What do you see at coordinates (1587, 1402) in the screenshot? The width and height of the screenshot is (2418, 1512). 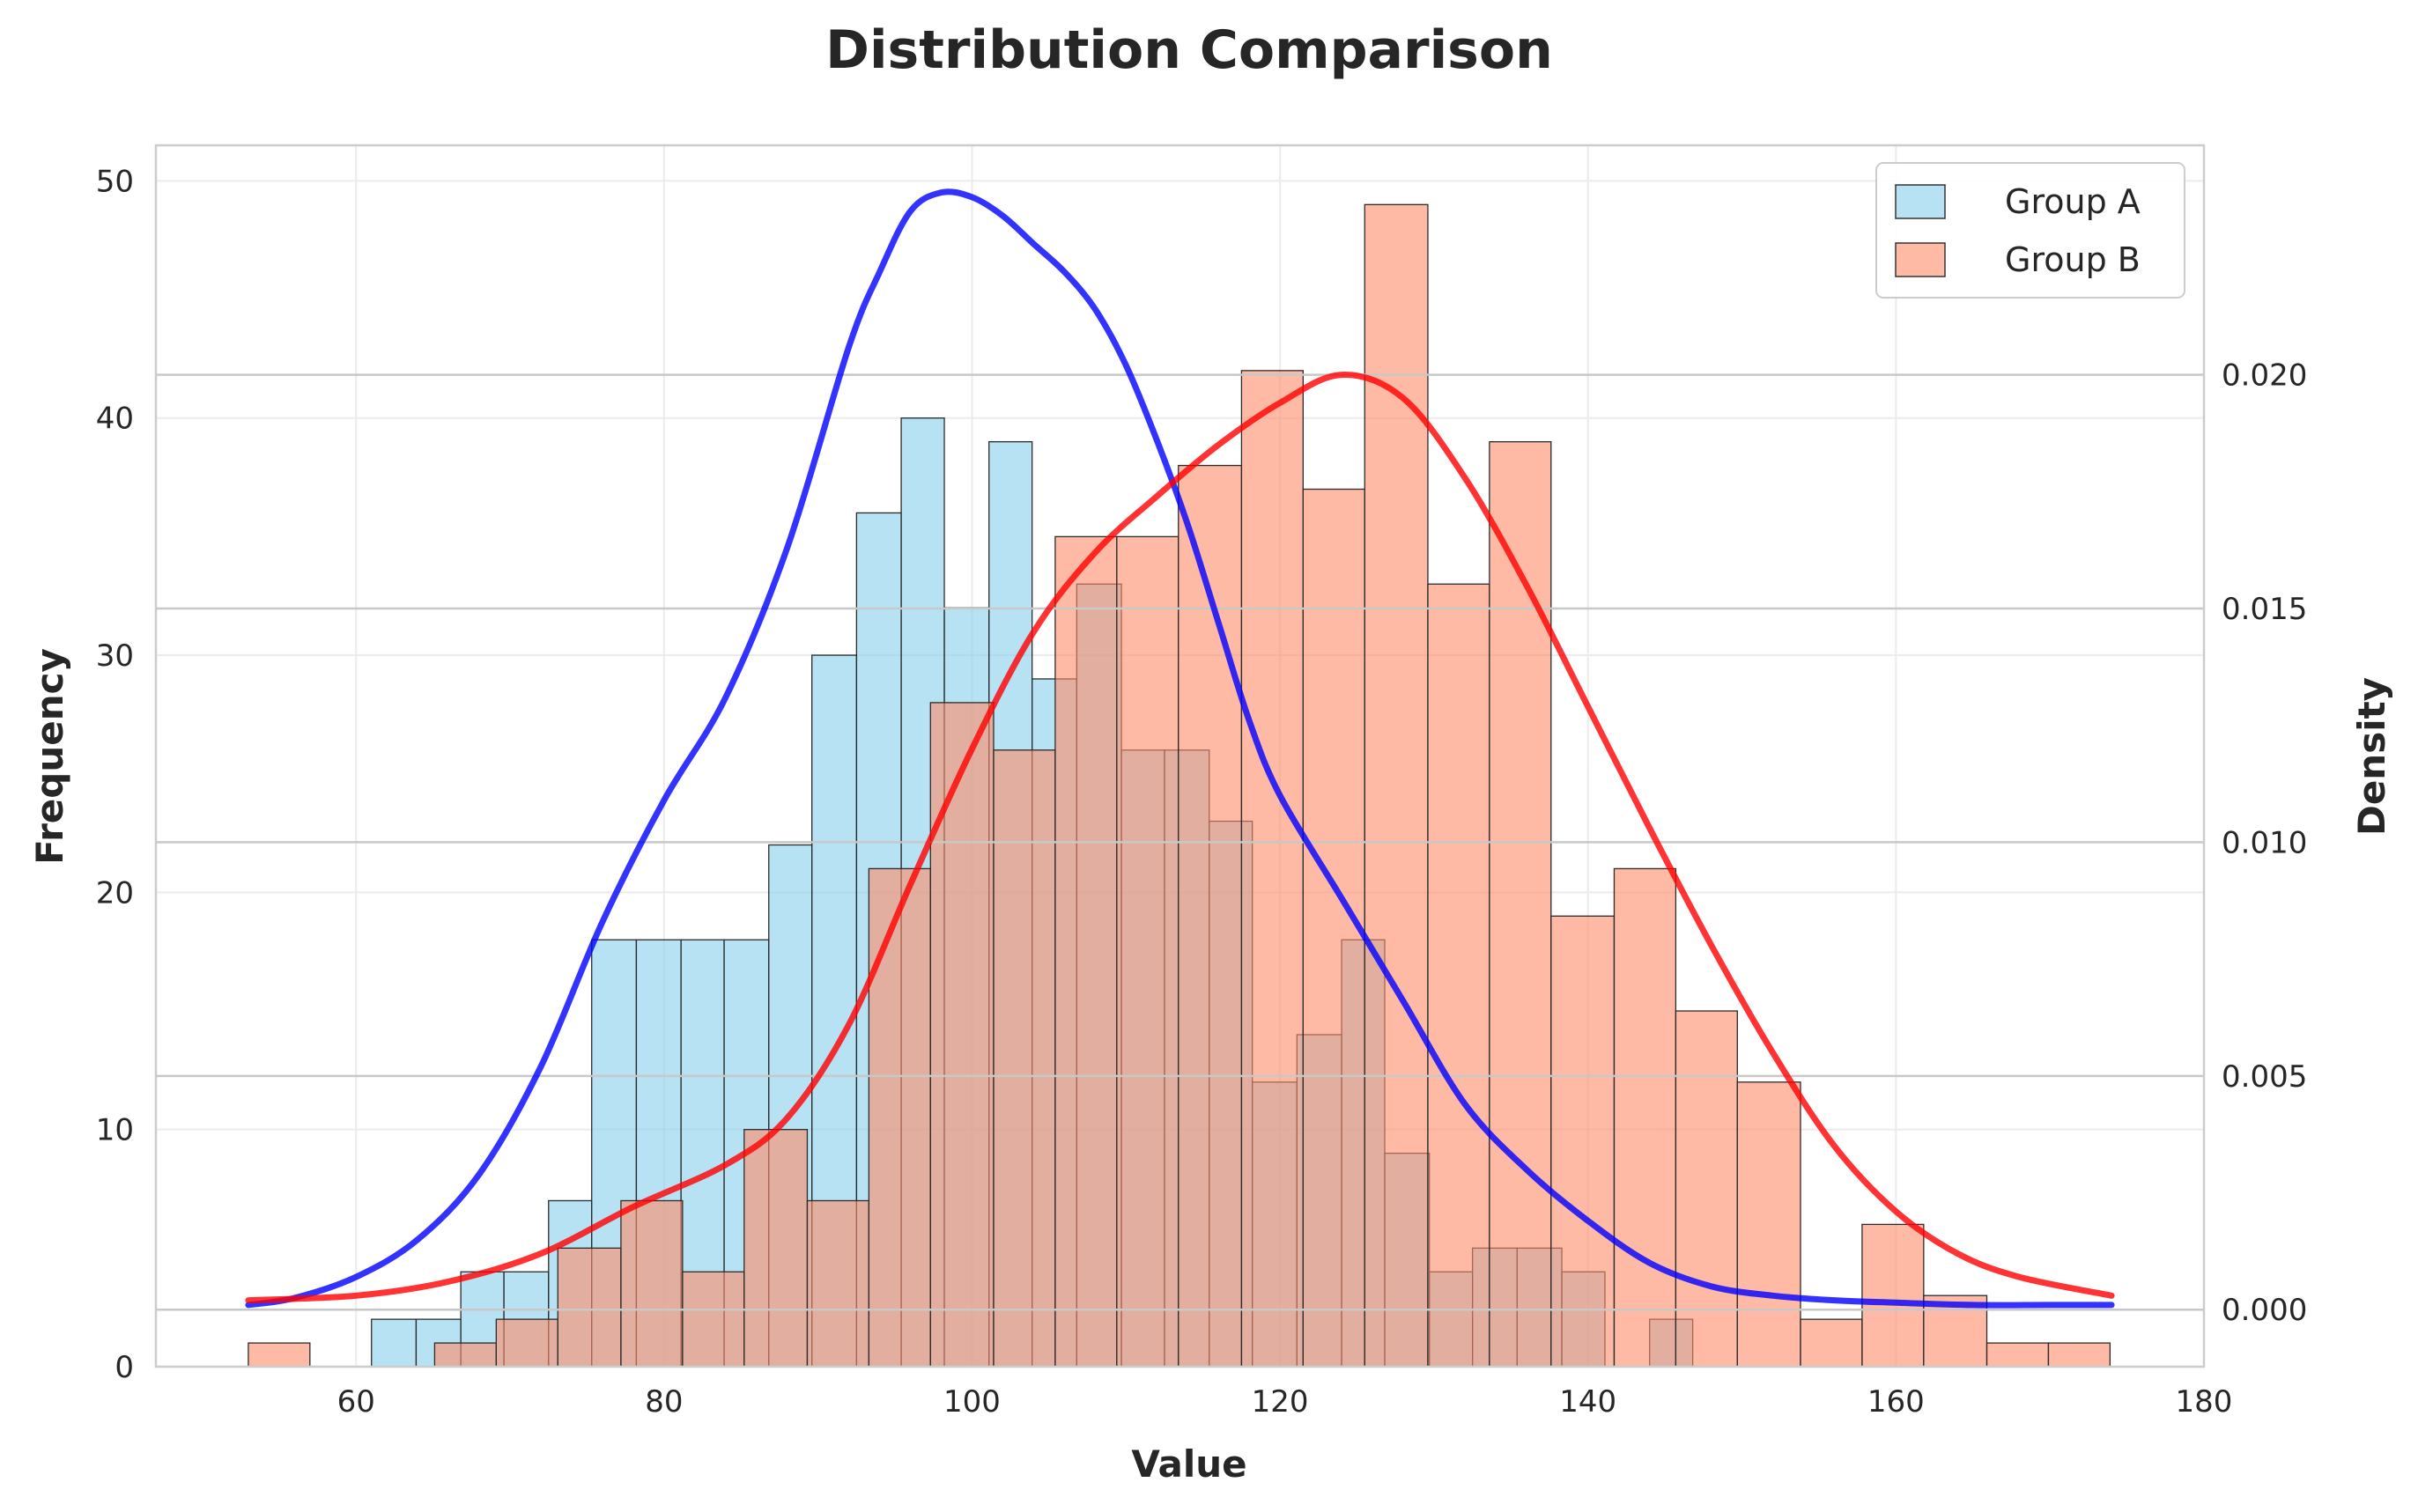 I see `x-tick-label: 140` at bounding box center [1587, 1402].